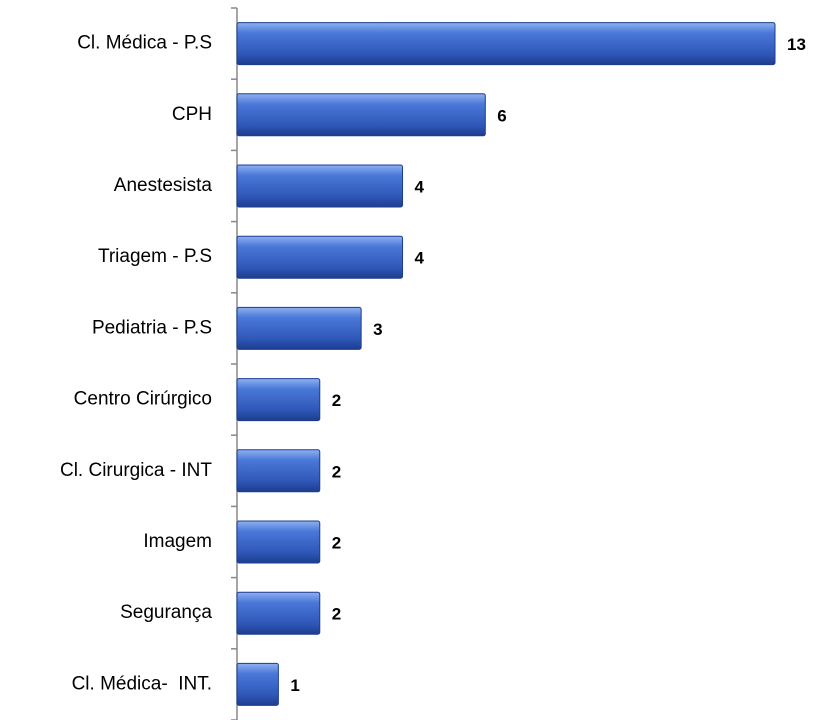 This screenshot has height=720, width=821. What do you see at coordinates (177, 541) in the screenshot?
I see `y-tick-label: Imagem` at bounding box center [177, 541].